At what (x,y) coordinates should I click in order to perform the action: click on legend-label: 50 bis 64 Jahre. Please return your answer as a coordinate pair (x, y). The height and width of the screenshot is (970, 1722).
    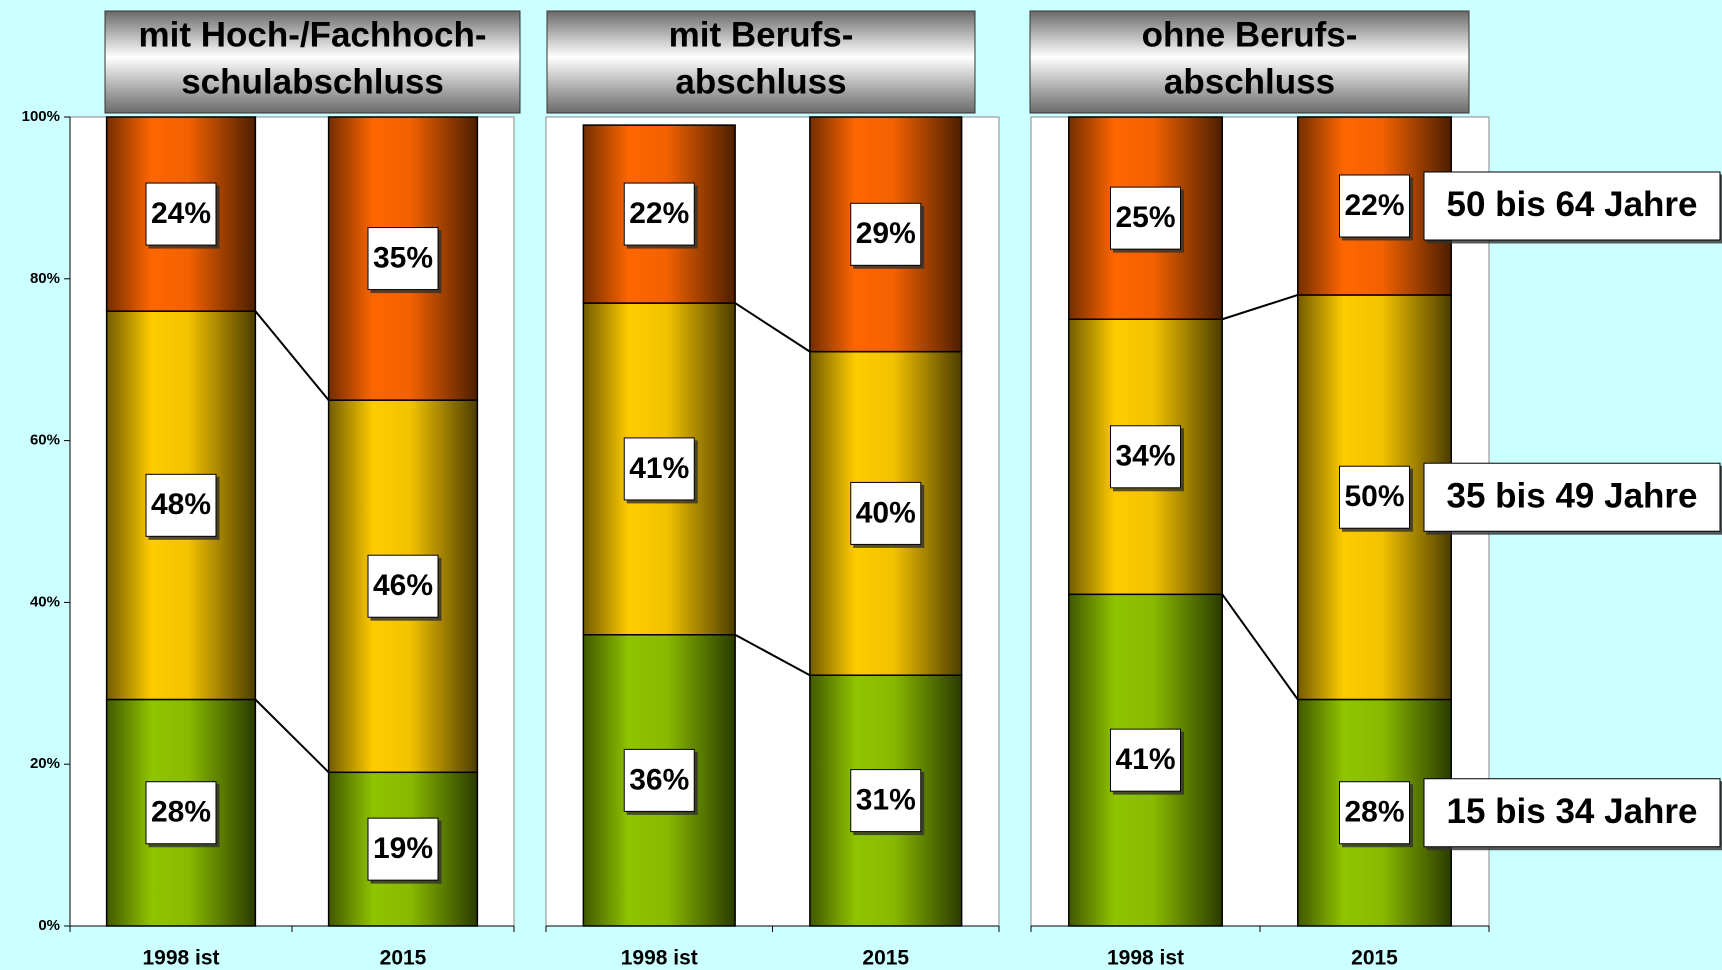
    Looking at the image, I should click on (1572, 204).